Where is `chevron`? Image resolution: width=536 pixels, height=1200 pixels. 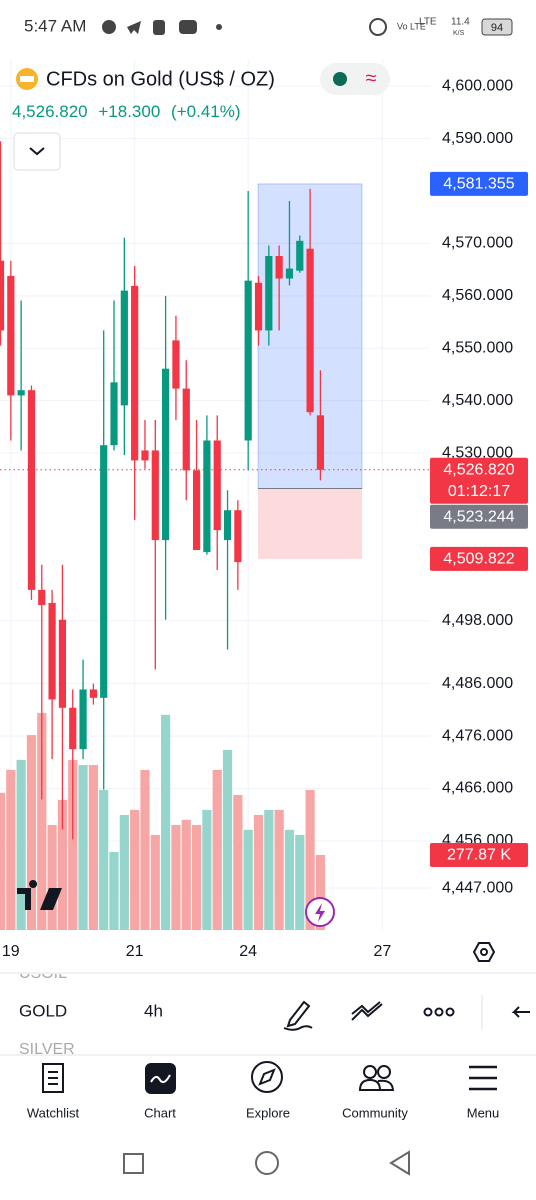 chevron is located at coordinates (37, 151).